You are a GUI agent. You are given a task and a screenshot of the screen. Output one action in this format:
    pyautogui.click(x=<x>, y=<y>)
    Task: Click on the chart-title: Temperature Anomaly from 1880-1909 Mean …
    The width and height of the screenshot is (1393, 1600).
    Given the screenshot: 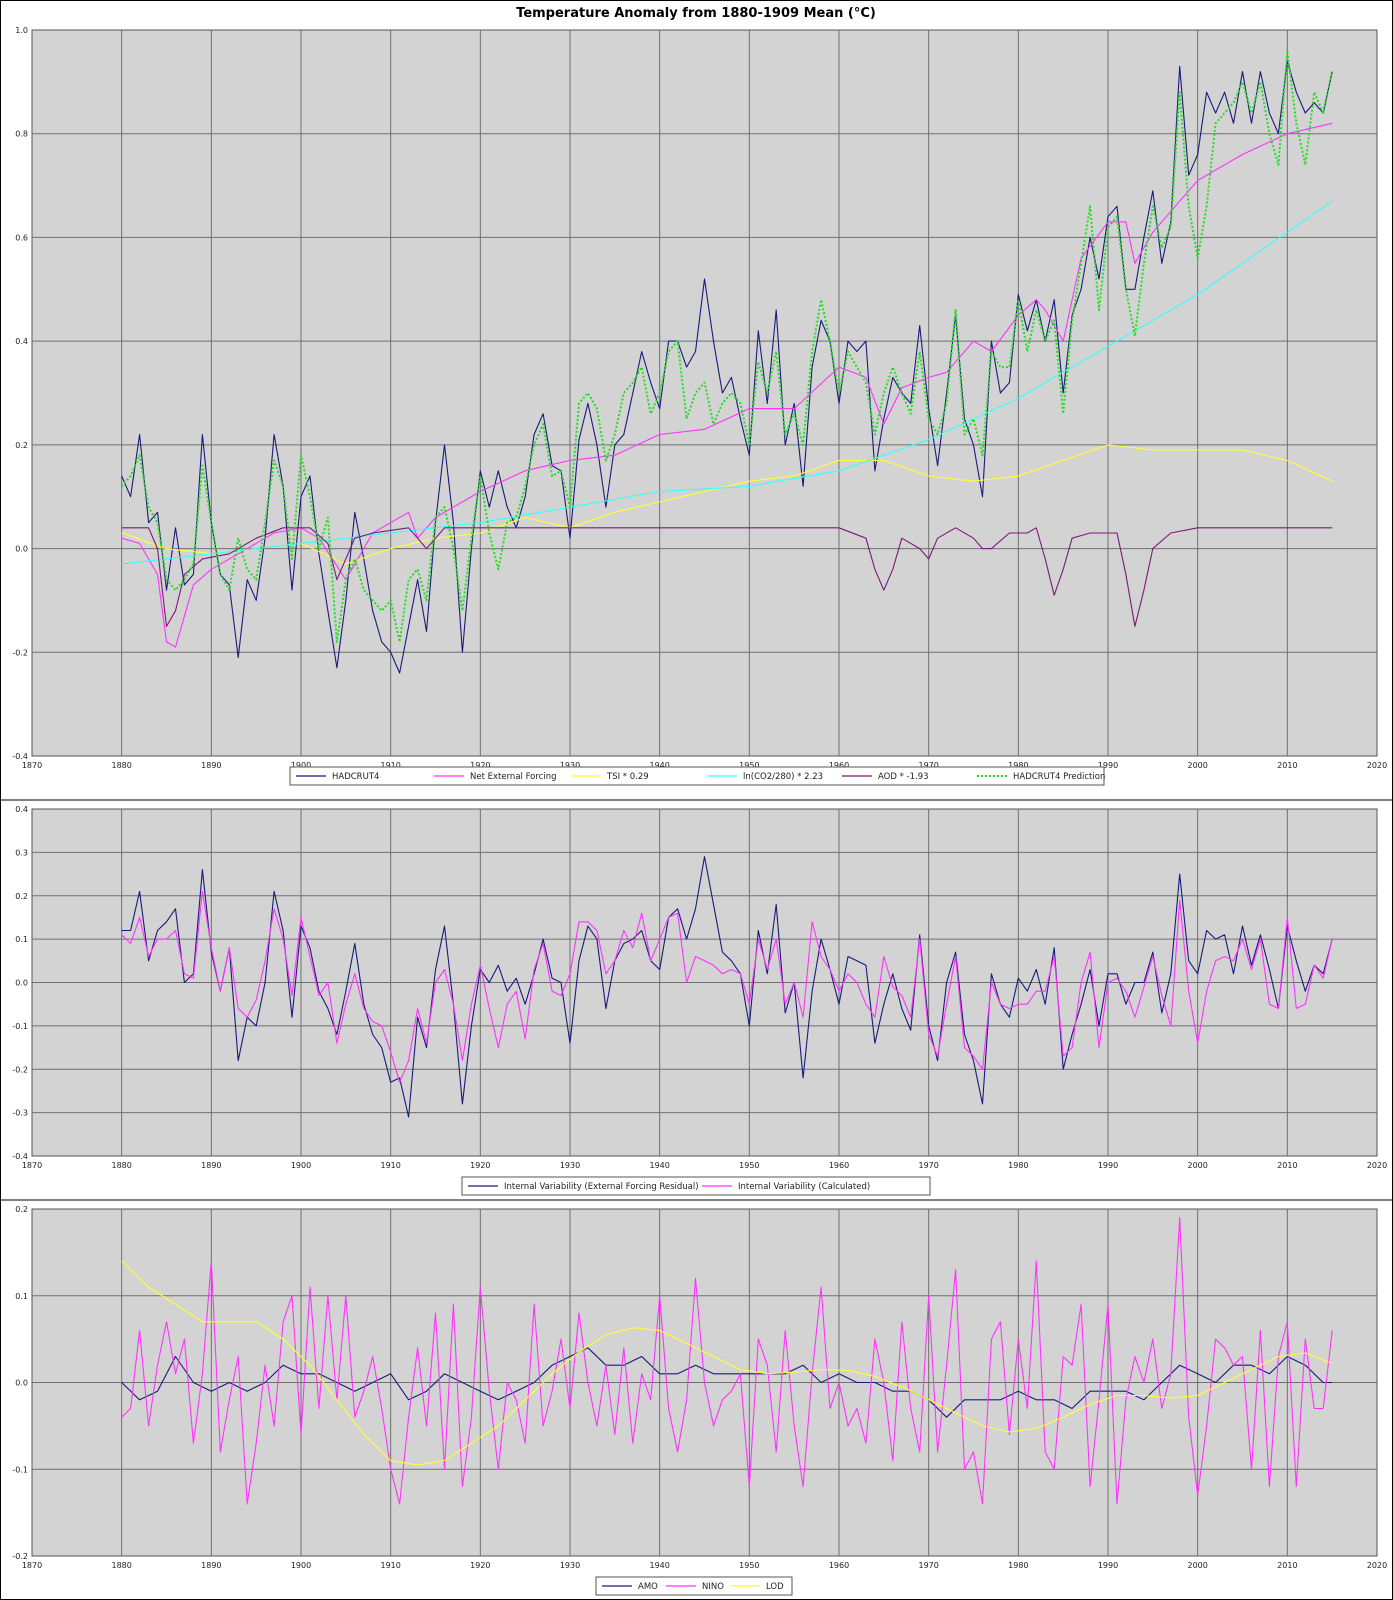 What is the action you would take?
    pyautogui.click(x=696, y=13)
    